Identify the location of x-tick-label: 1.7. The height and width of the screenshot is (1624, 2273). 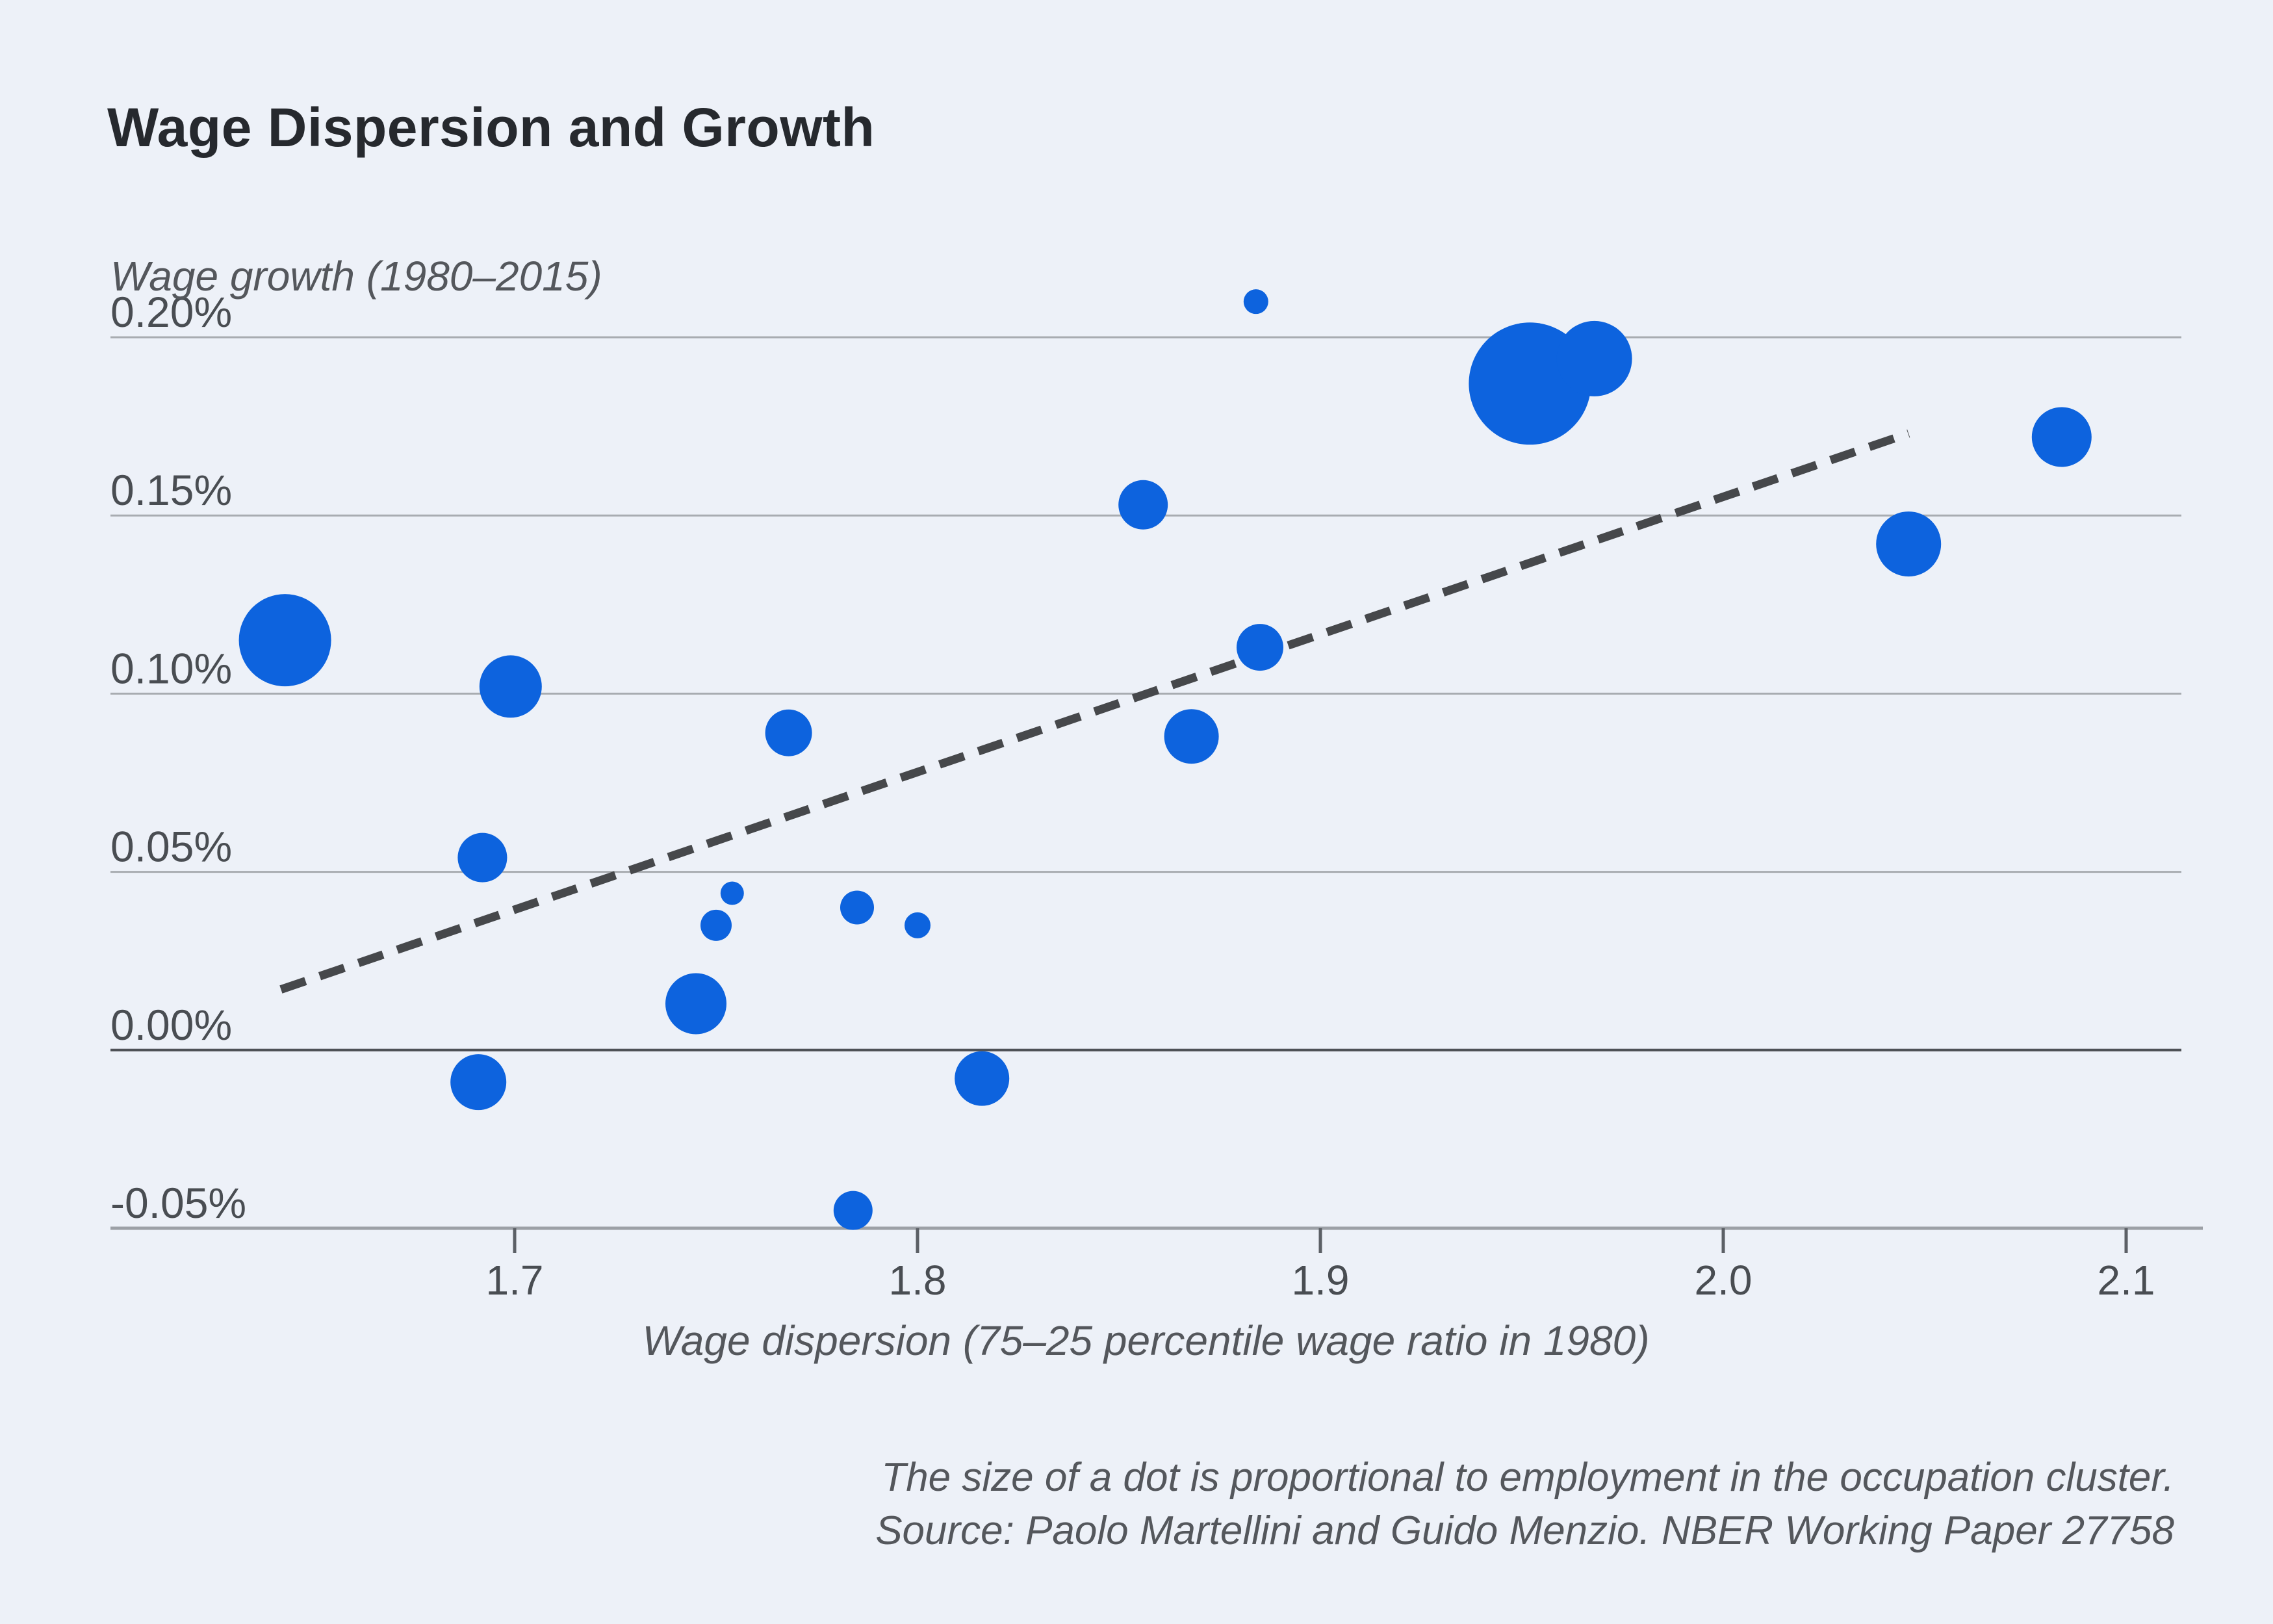
(515, 1280).